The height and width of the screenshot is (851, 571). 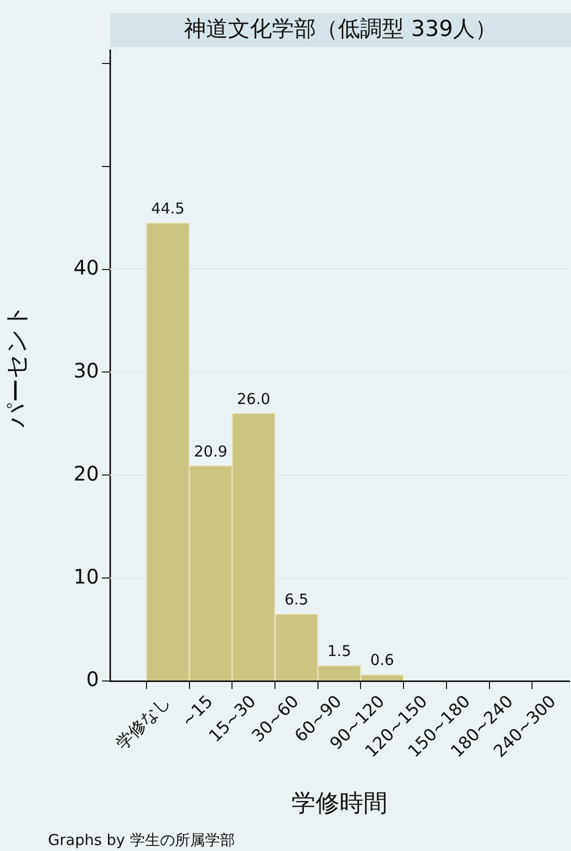 I want to click on text: Graphs by 学生の所属学部, so click(x=141, y=840).